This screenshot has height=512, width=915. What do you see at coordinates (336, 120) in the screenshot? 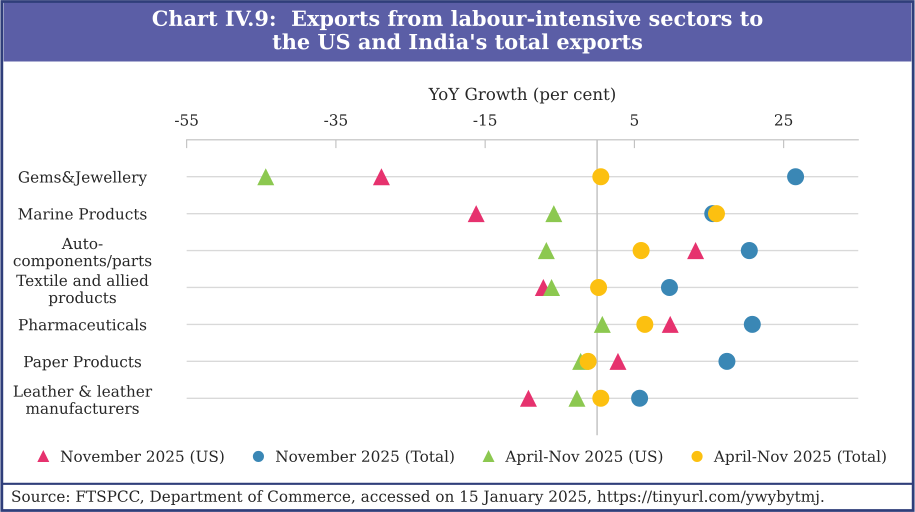
I see `x-tick-label: -35` at bounding box center [336, 120].